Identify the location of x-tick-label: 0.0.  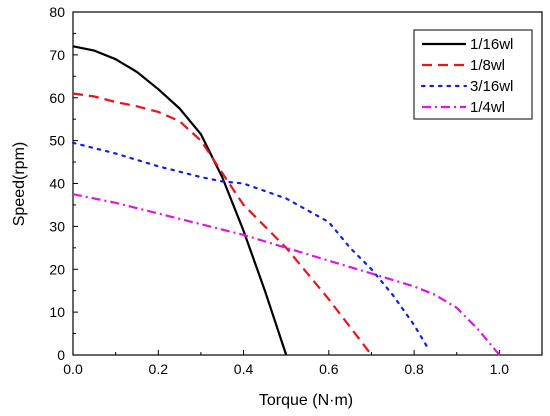
(73, 369).